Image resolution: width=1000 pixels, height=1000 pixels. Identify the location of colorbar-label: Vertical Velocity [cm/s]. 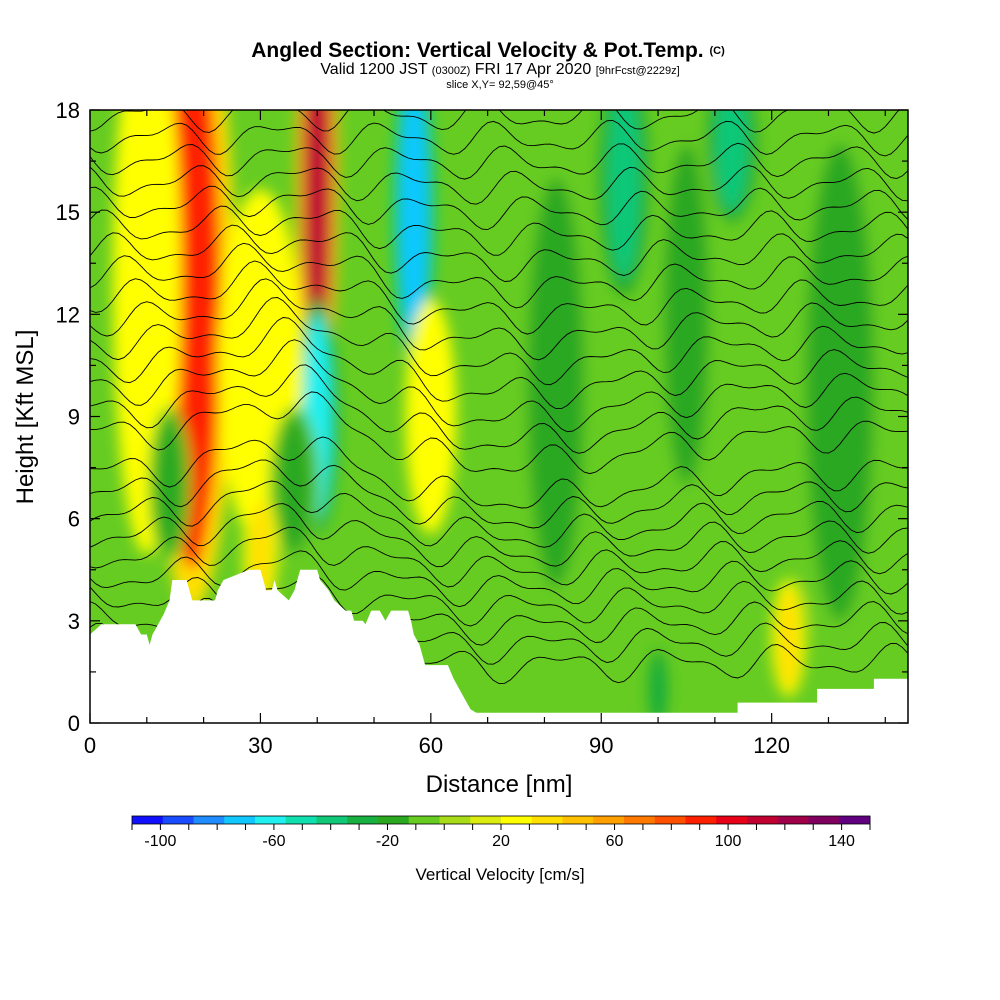
(499, 874).